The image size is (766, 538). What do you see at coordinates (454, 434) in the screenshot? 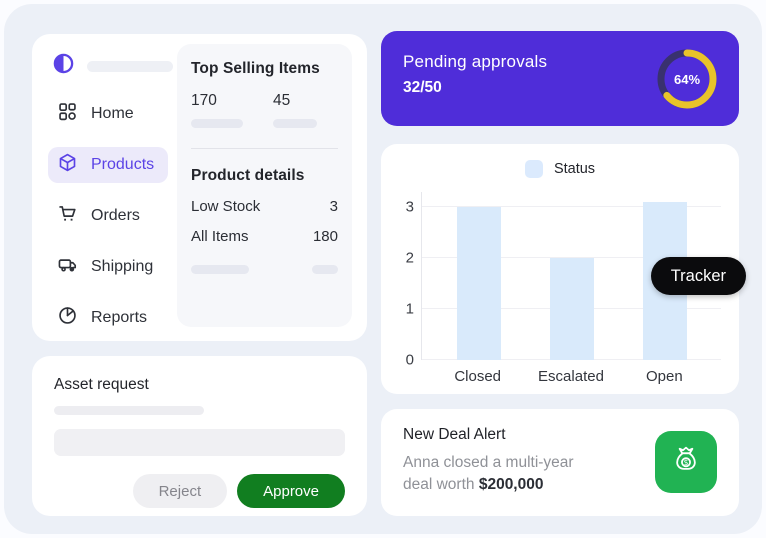
I see `deal-title: New Deal Alert` at bounding box center [454, 434].